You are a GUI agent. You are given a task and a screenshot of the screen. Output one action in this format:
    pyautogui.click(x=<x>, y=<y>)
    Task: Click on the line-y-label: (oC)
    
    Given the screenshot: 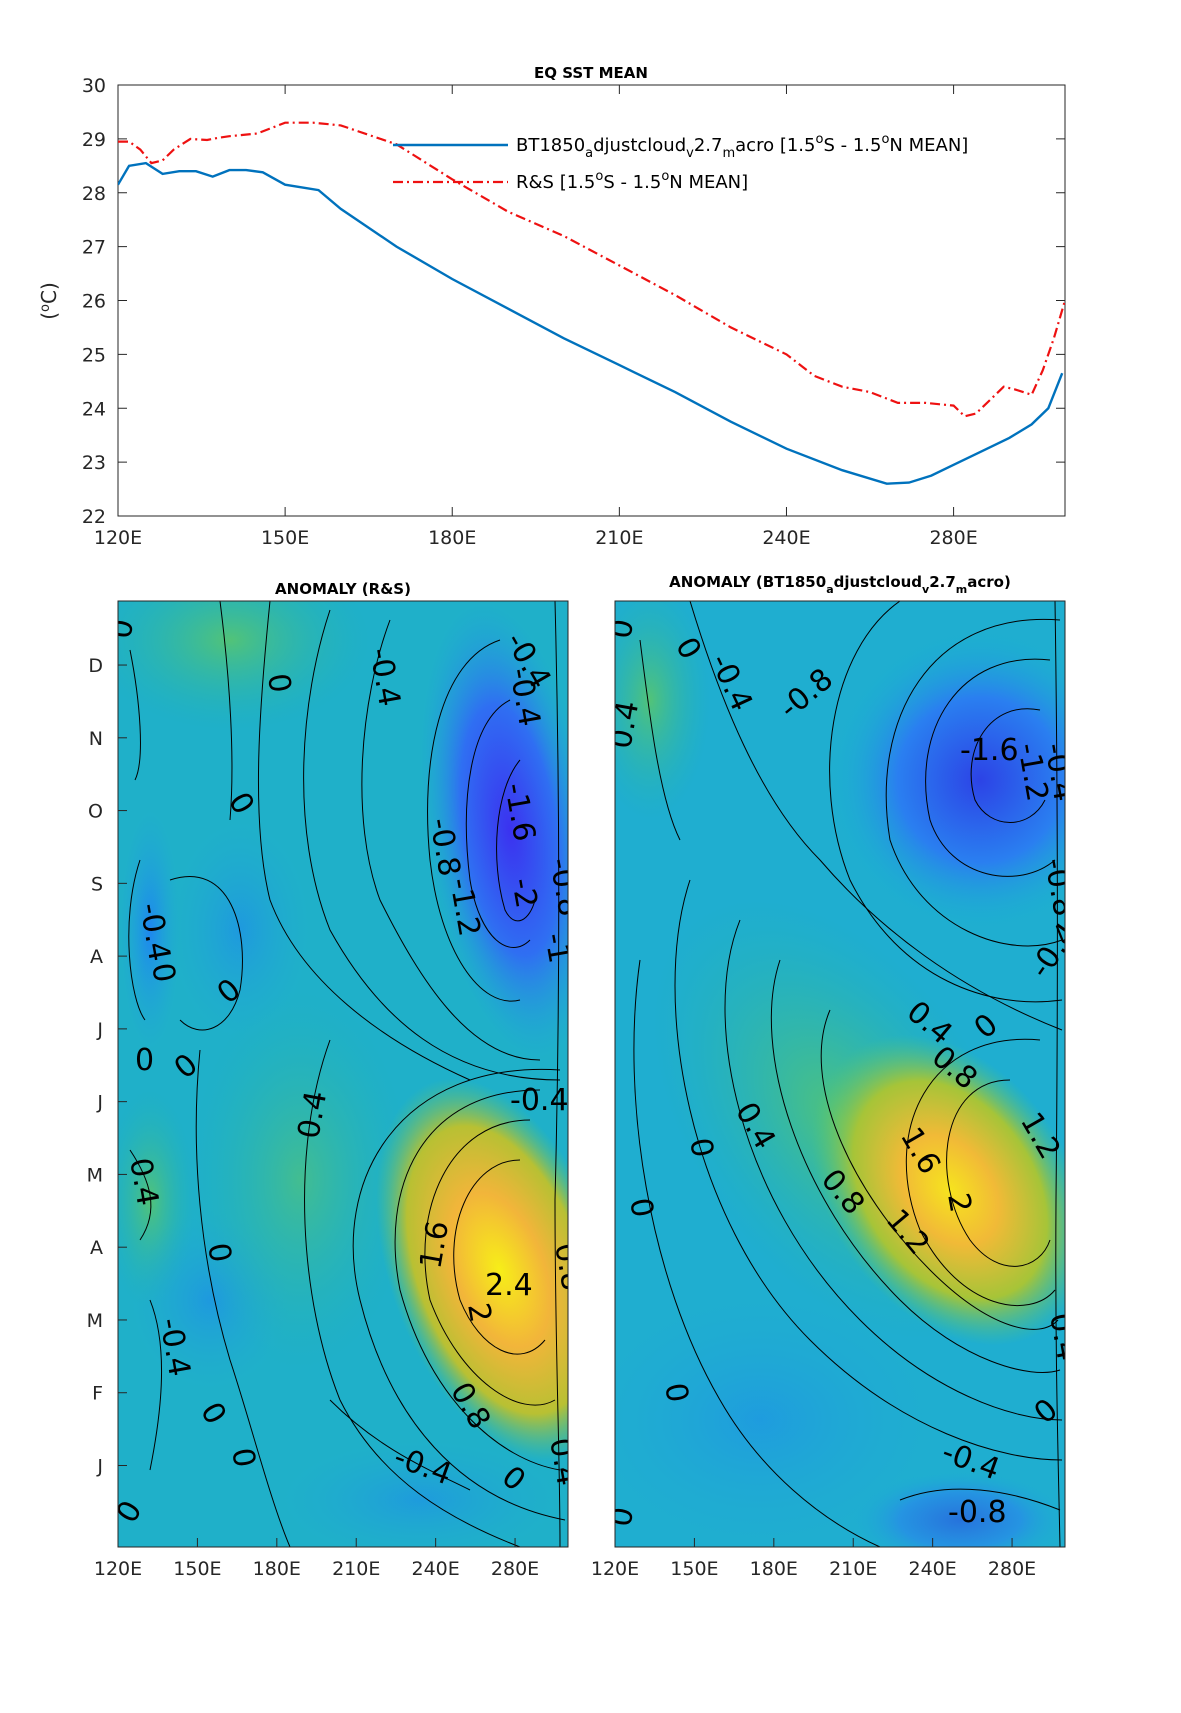 What is the action you would take?
    pyautogui.click(x=49, y=301)
    